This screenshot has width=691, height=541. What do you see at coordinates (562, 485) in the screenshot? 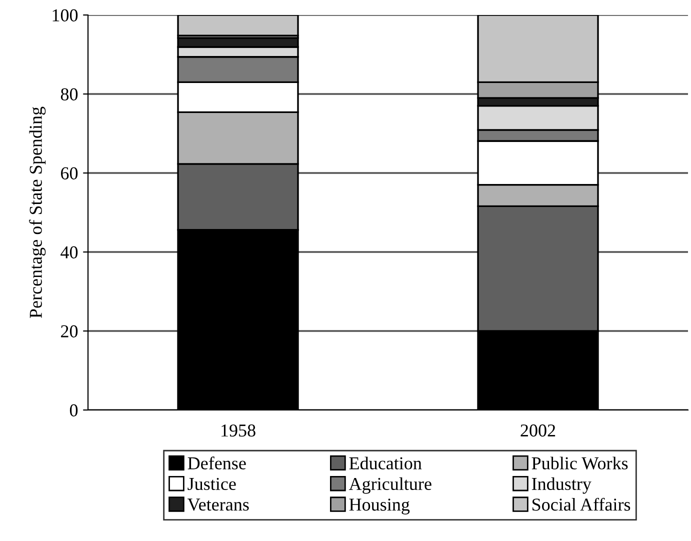
I see `legend-label: Industry` at bounding box center [562, 485].